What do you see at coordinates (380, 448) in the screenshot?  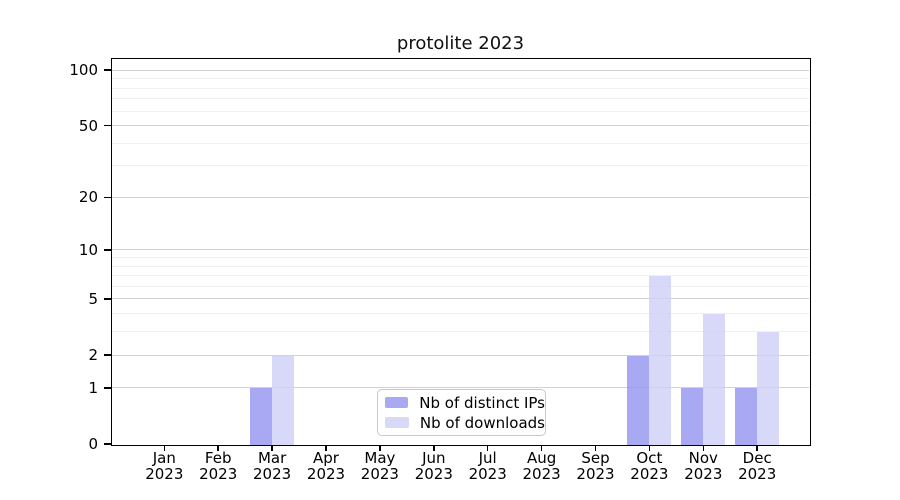 I see `x-tick-may` at bounding box center [380, 448].